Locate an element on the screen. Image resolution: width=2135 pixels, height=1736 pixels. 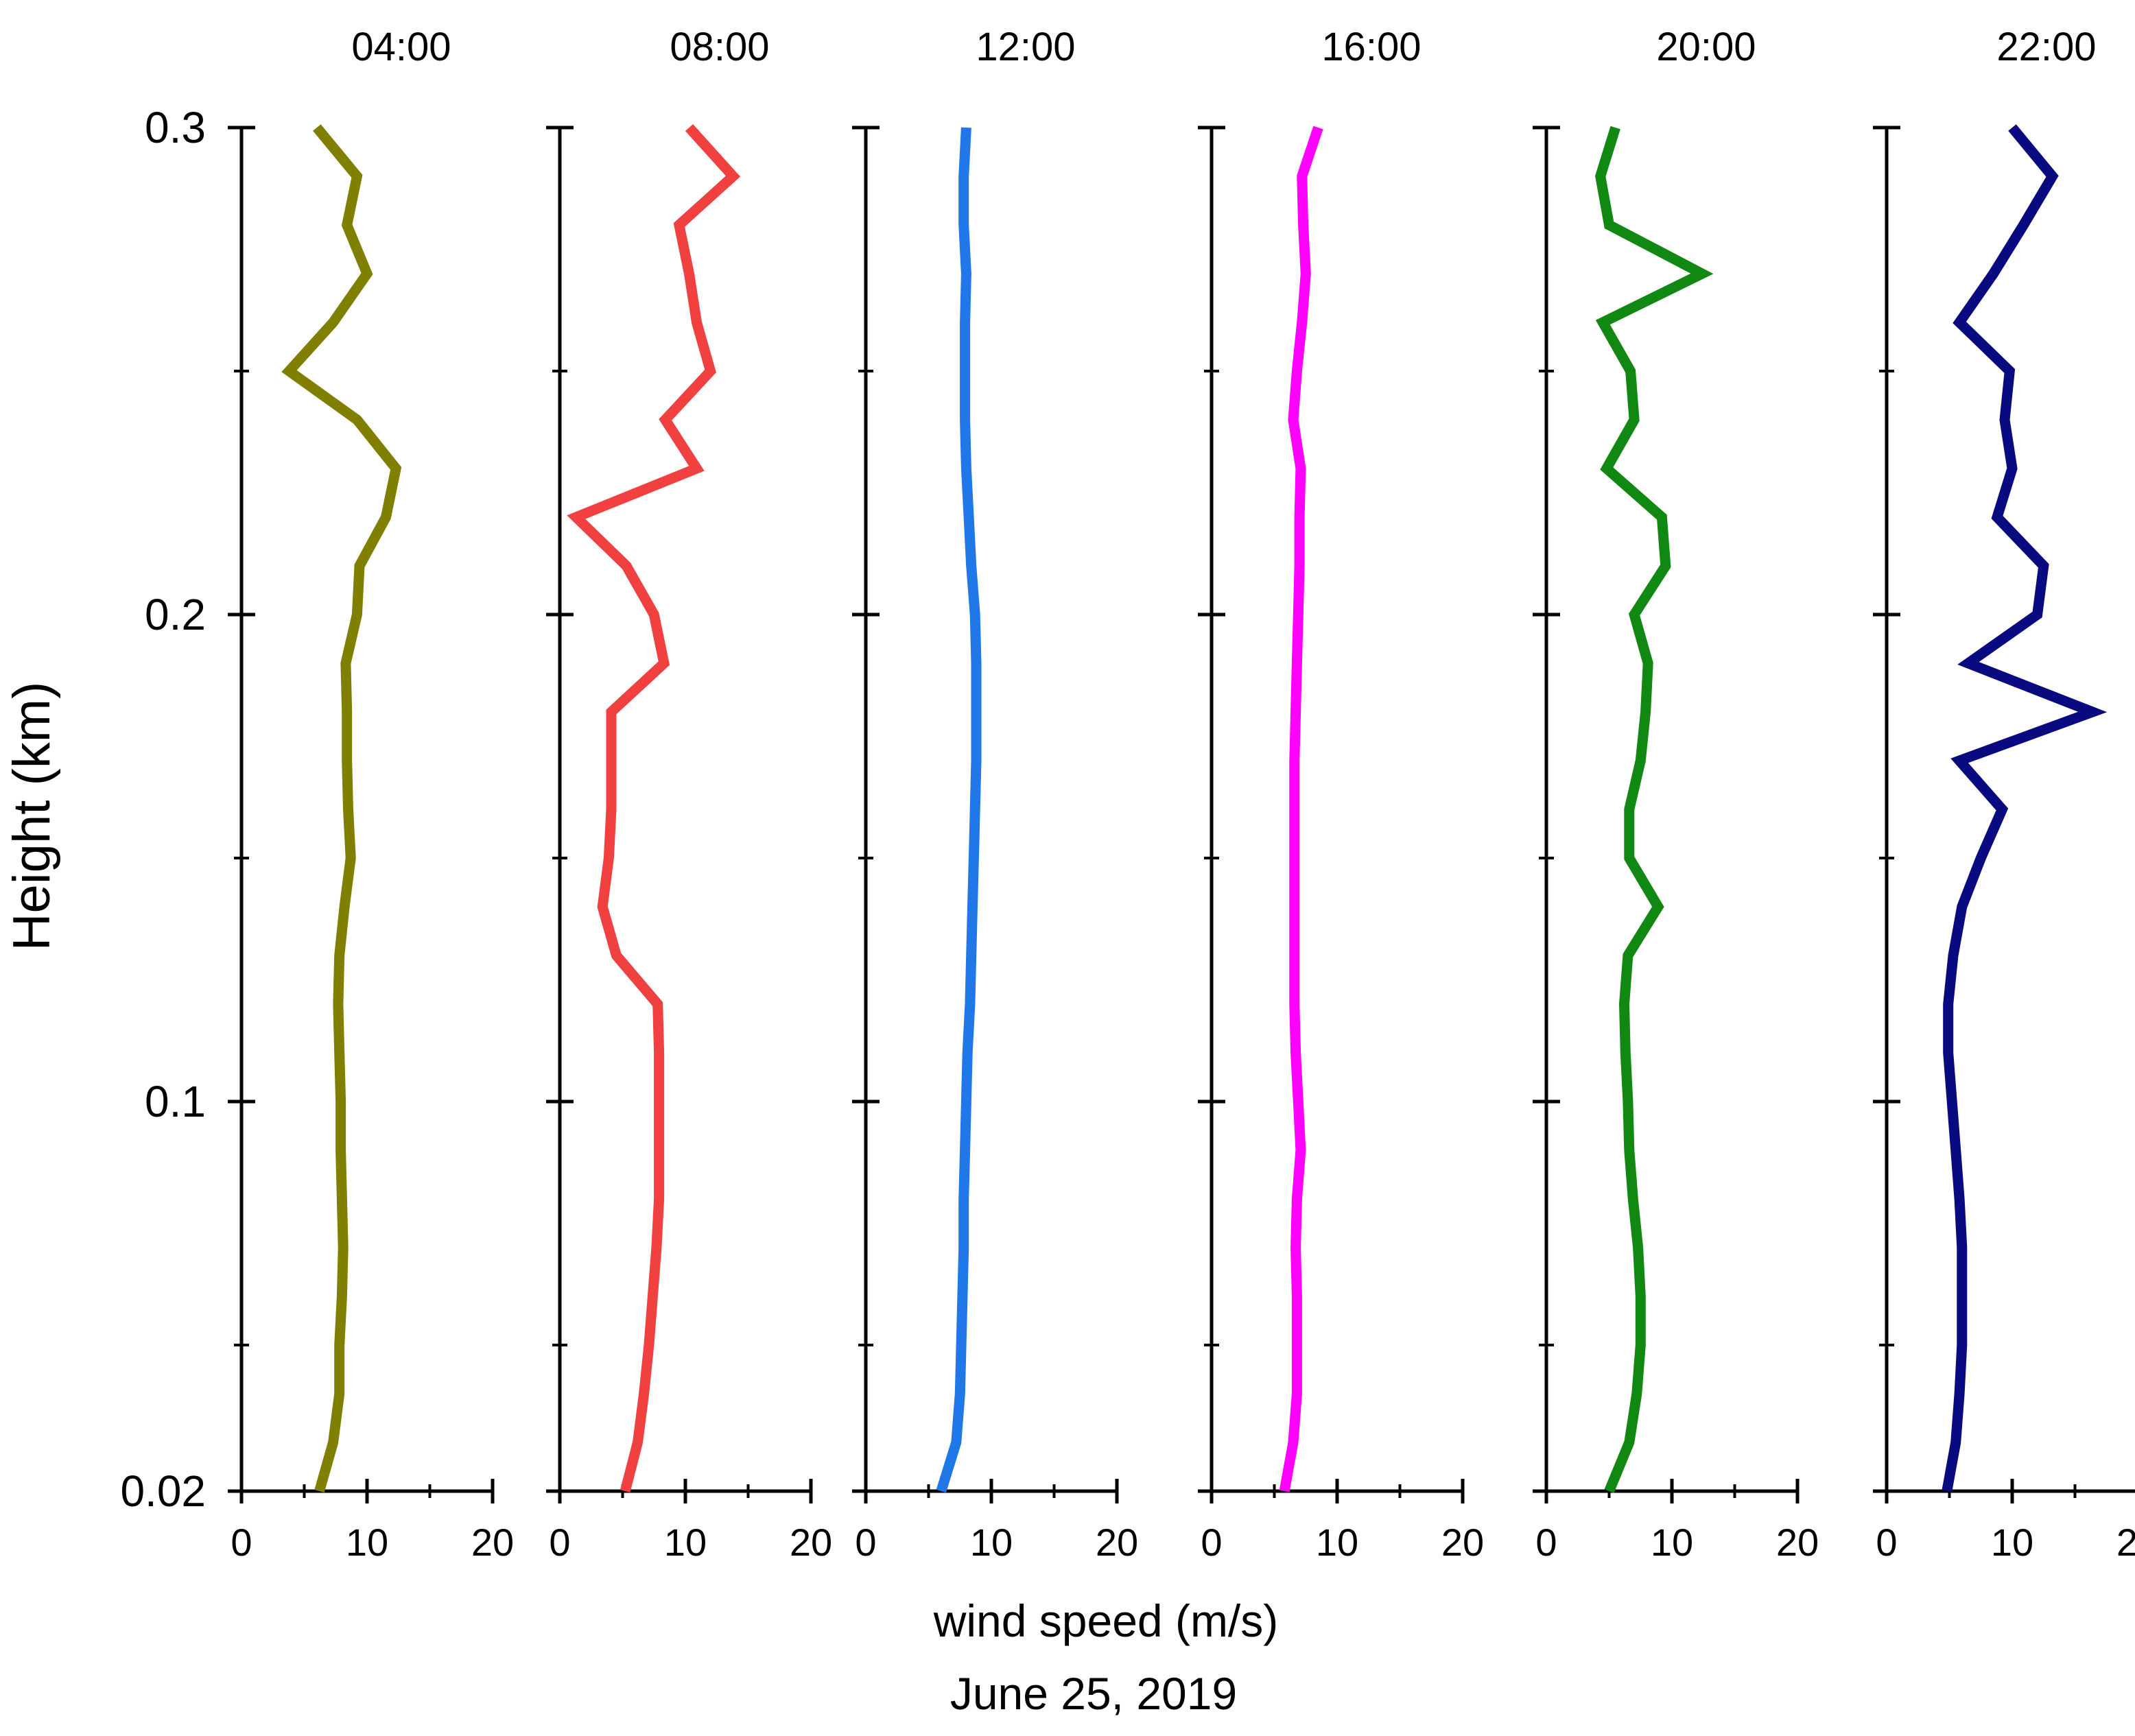
panel-6: 22:00 0 10 20 is located at coordinates (2004, 795).